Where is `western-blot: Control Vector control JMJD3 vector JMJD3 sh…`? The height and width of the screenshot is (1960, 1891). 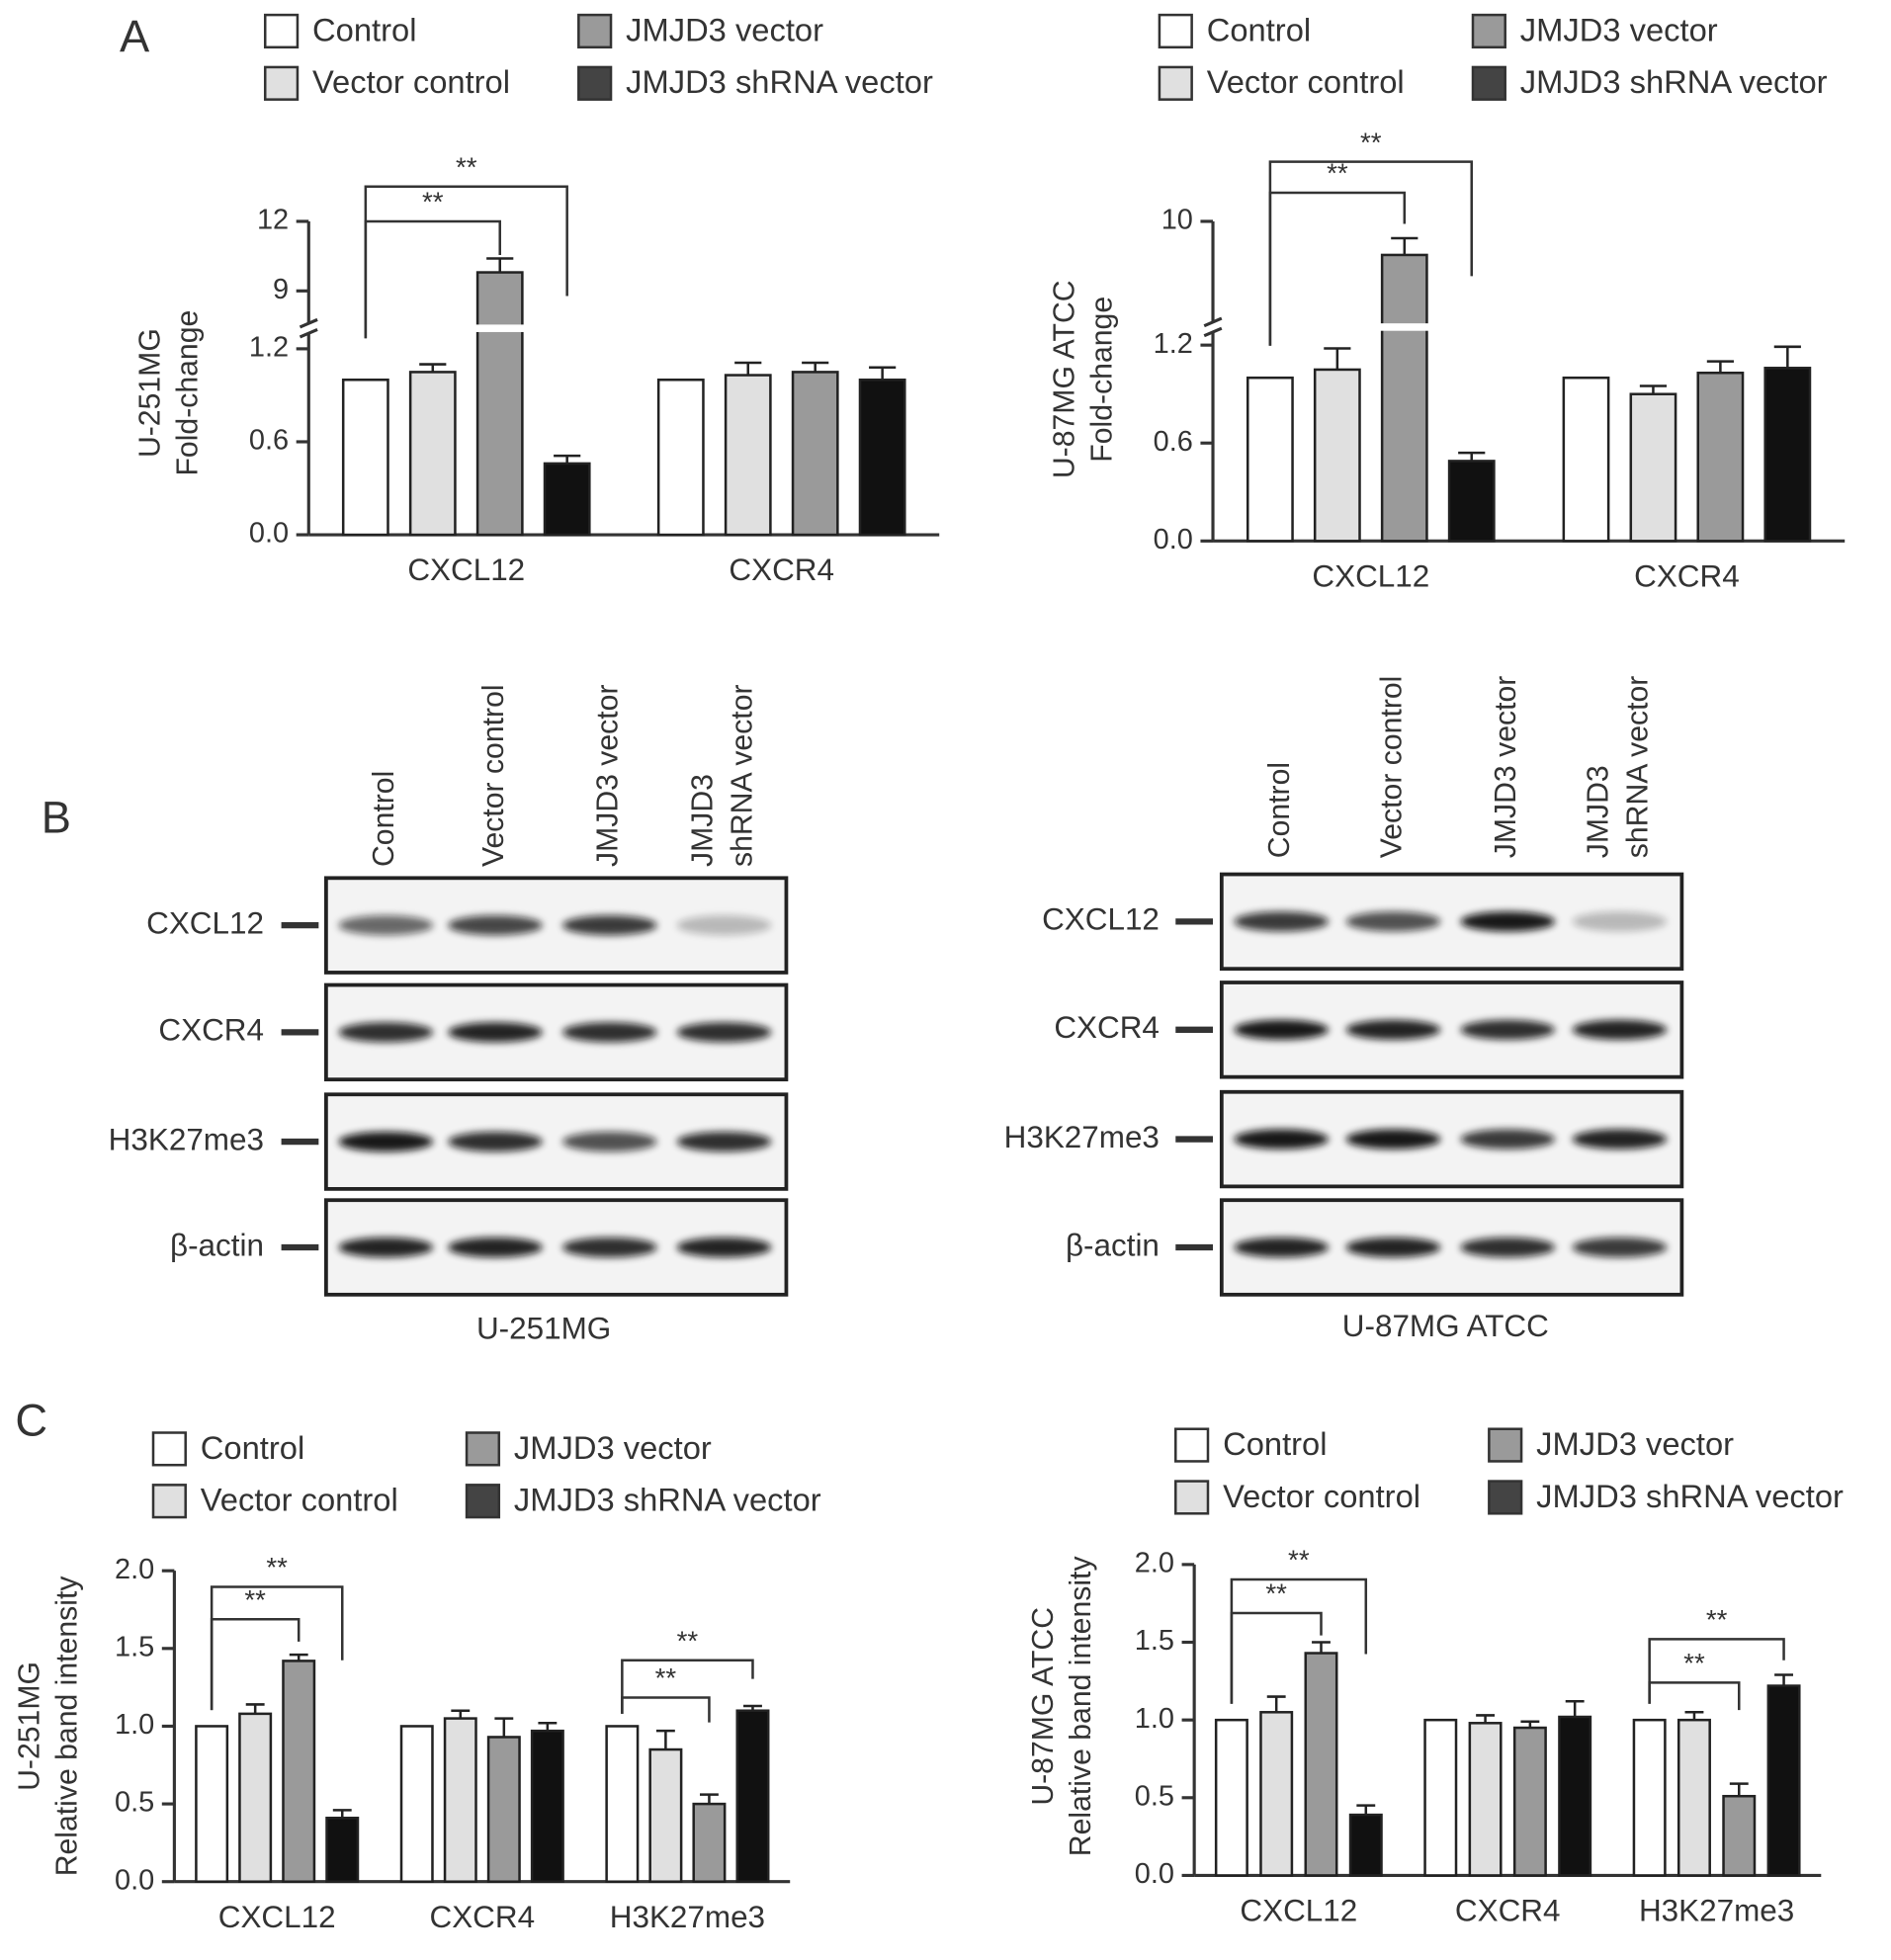 western-blot: Control Vector control JMJD3 vector JMJD3 sh… is located at coordinates (449, 1015).